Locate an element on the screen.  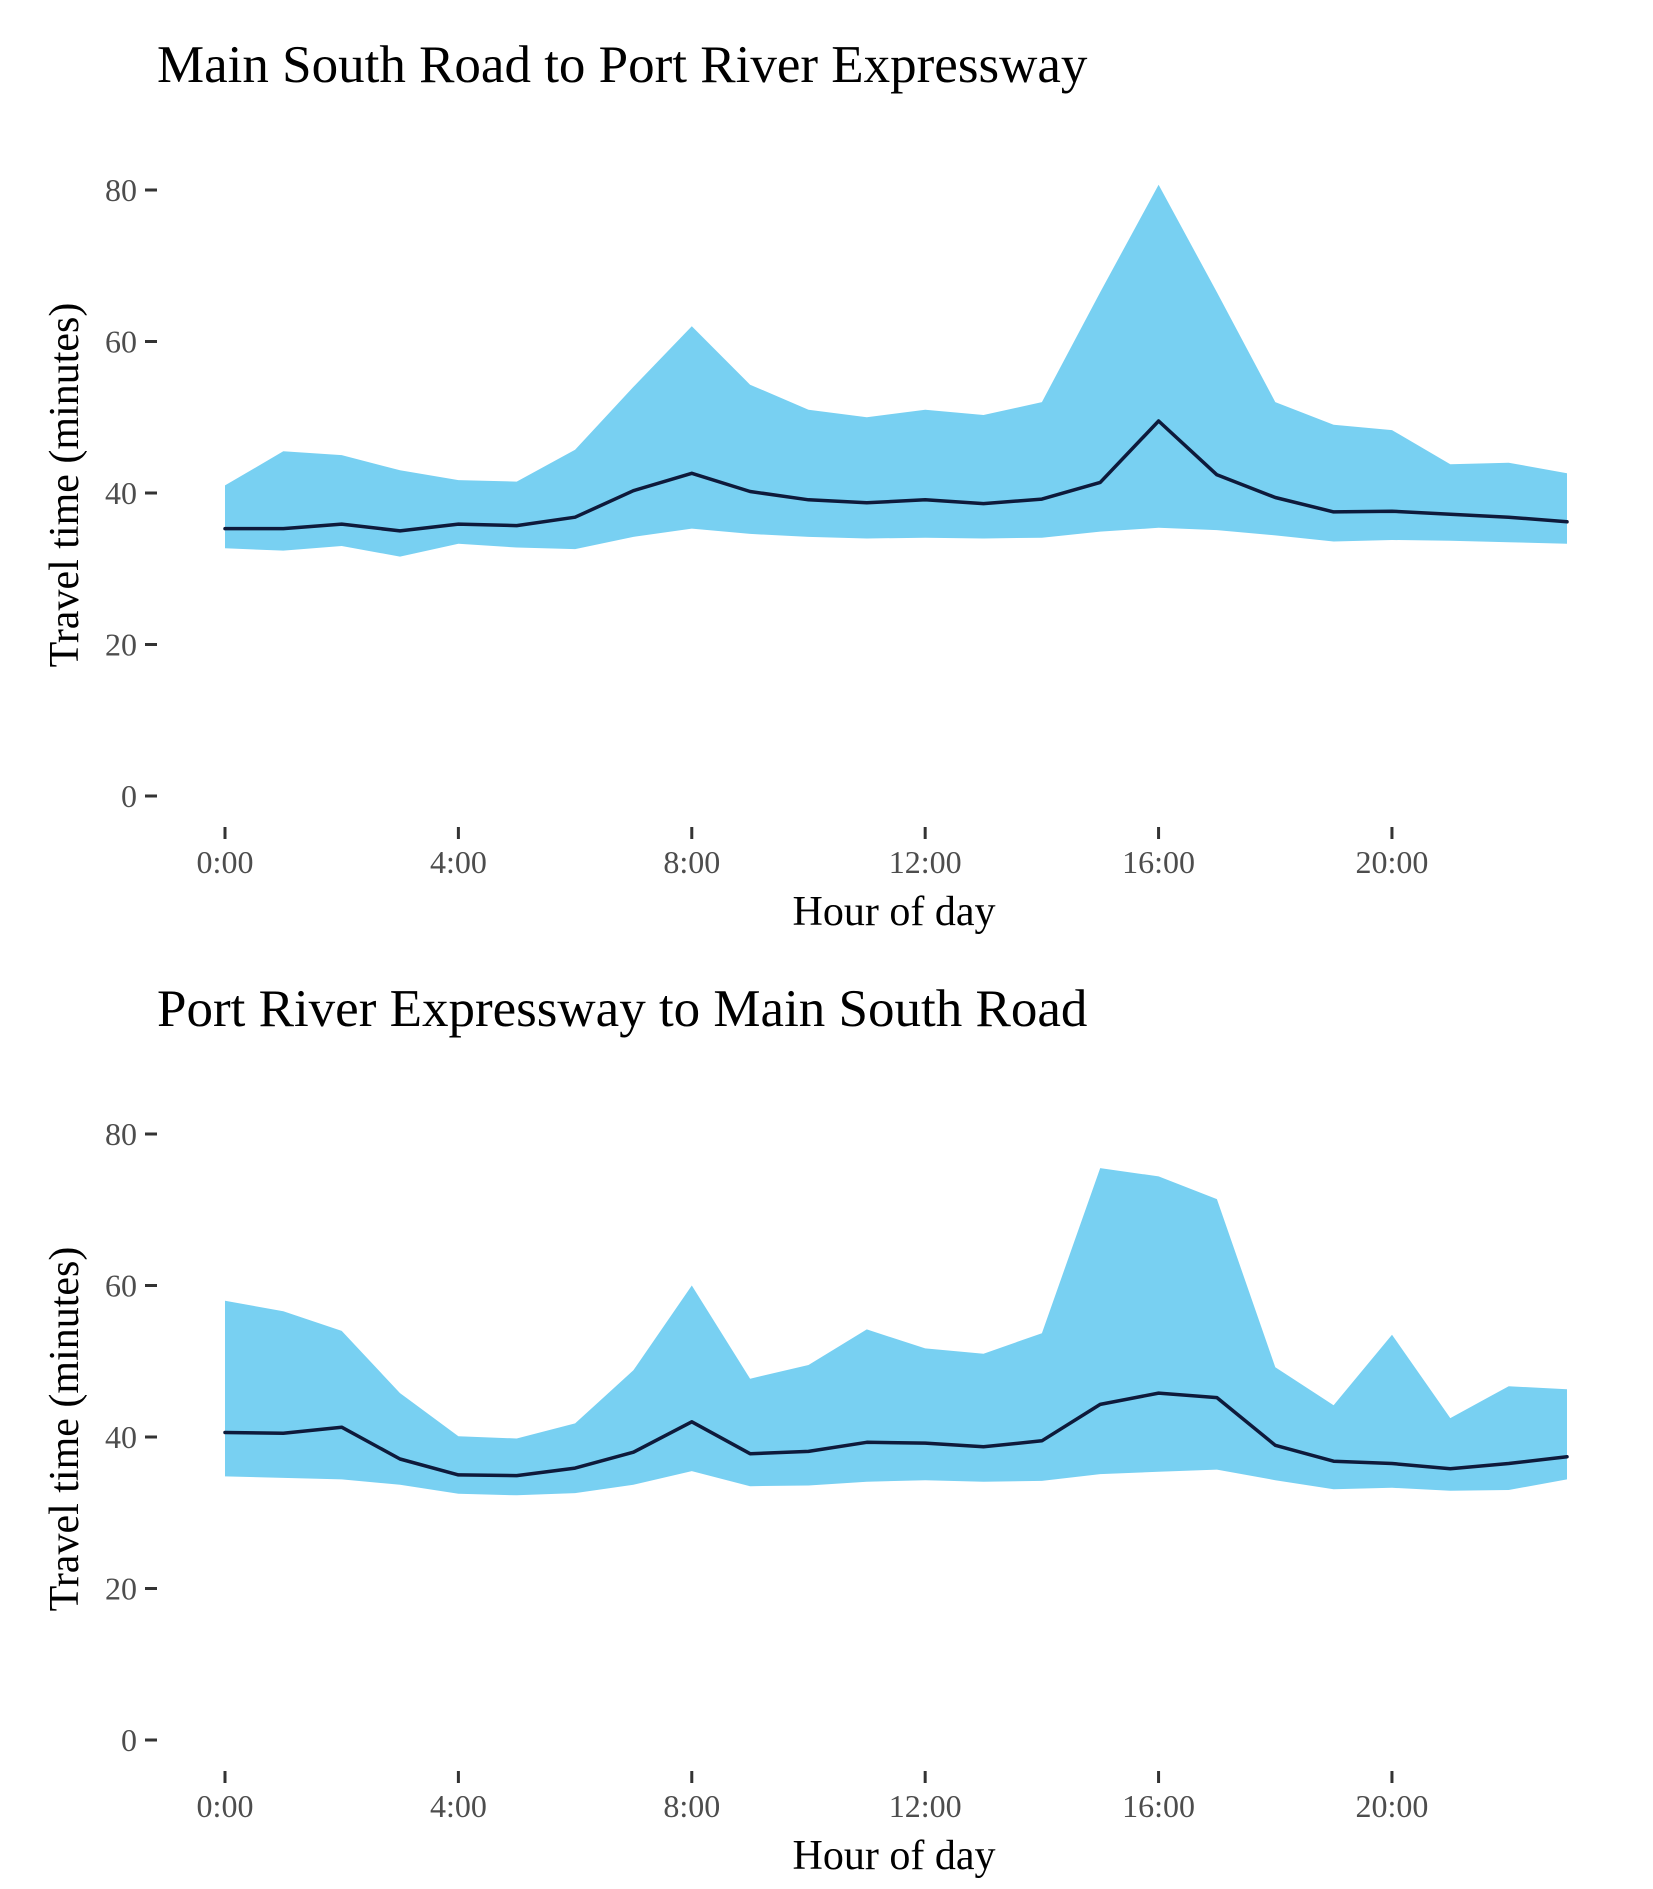
plot-area is located at coordinates (896, 1332).